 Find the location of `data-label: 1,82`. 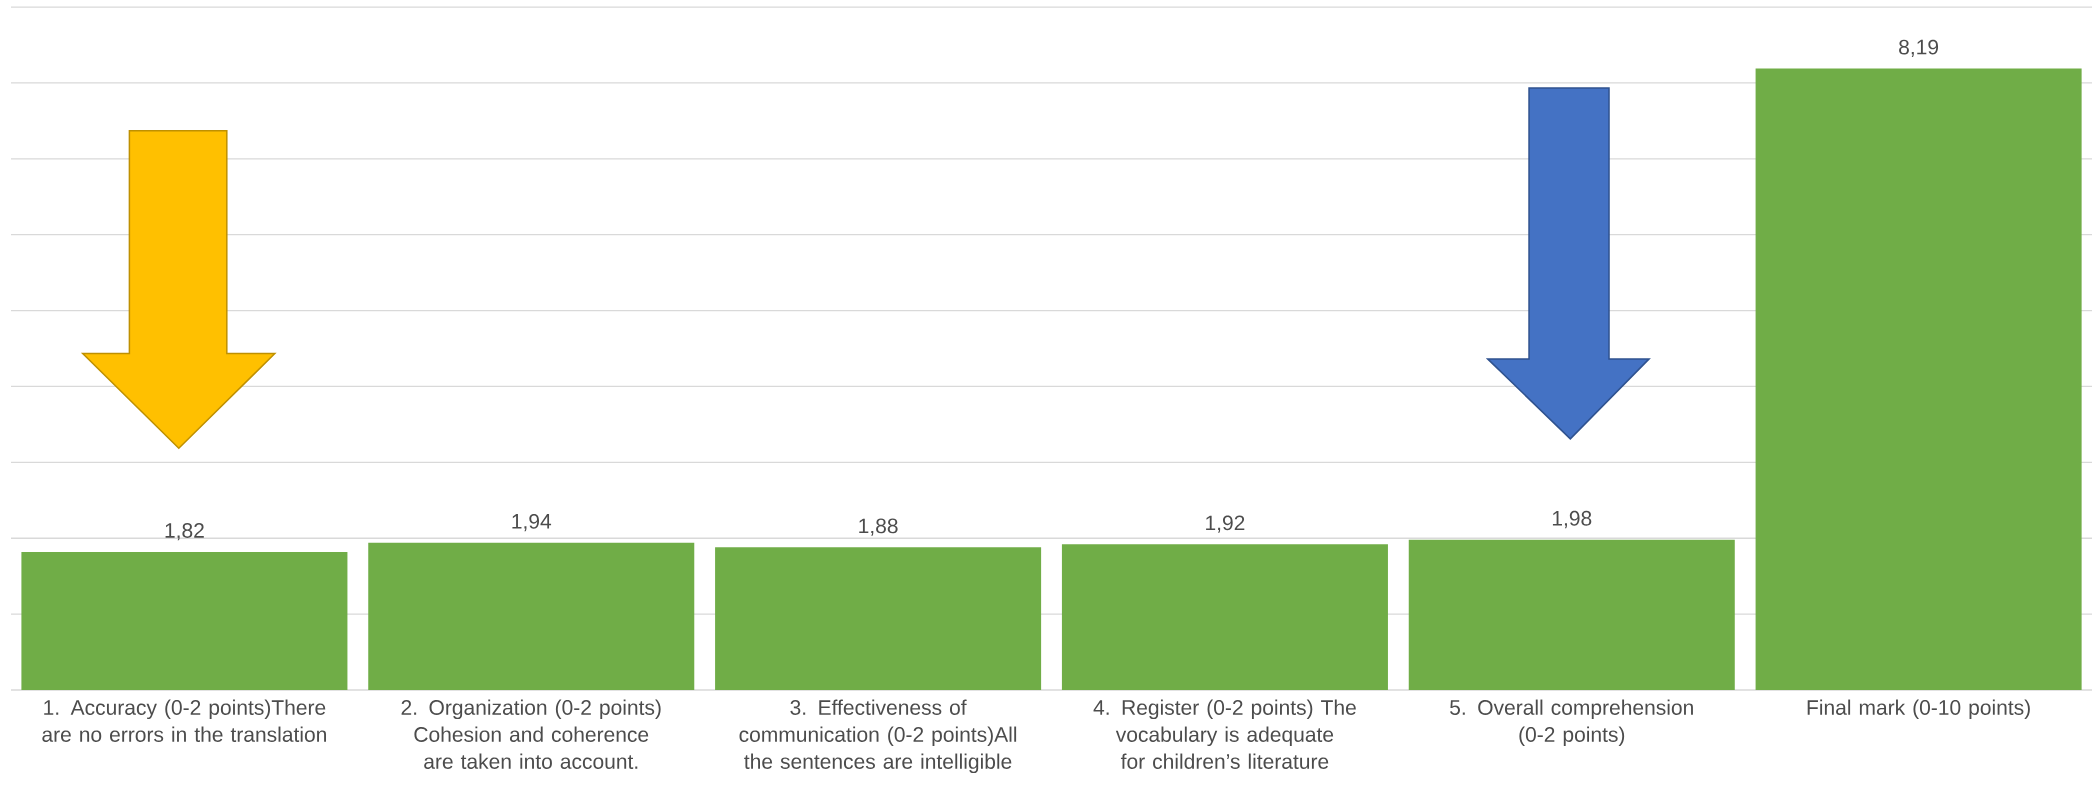

data-label: 1,82 is located at coordinates (184, 532).